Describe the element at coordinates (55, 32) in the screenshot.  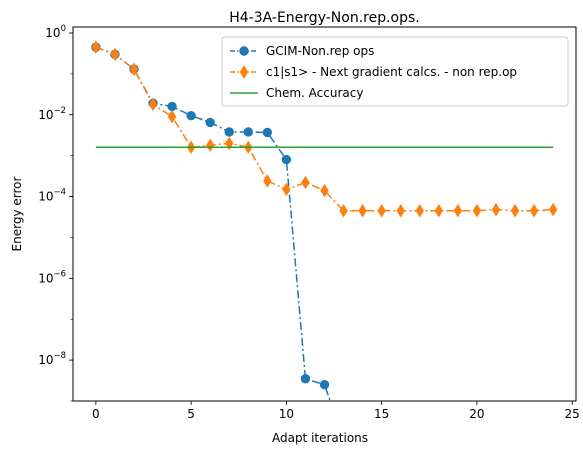
I see `y-tick-label: 10⁰` at that location.